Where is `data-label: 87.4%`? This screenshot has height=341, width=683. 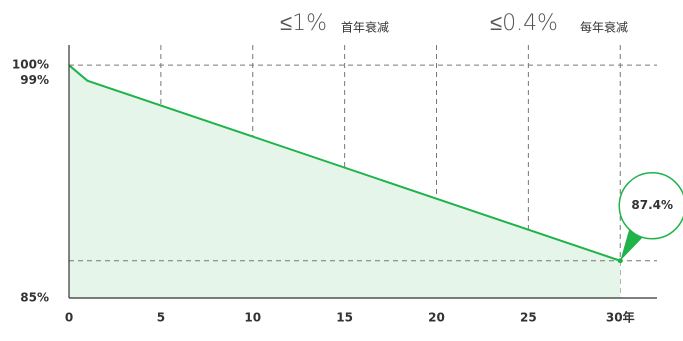 data-label: 87.4% is located at coordinates (652, 205).